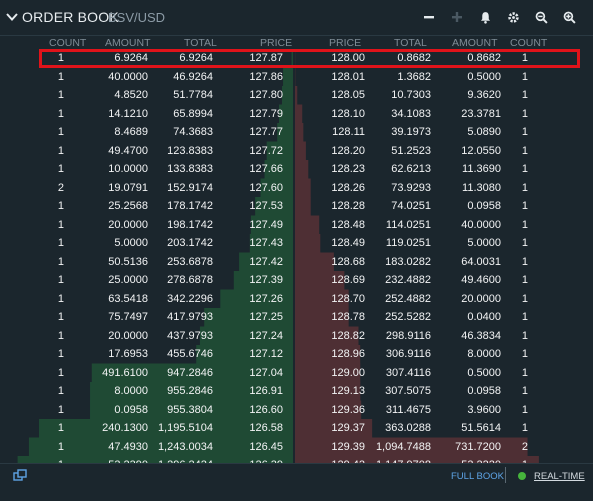 Image resolution: width=593 pixels, height=501 pixels. Describe the element at coordinates (131, 391) in the screenshot. I see `bid-amount-cell: 8.0000` at that location.